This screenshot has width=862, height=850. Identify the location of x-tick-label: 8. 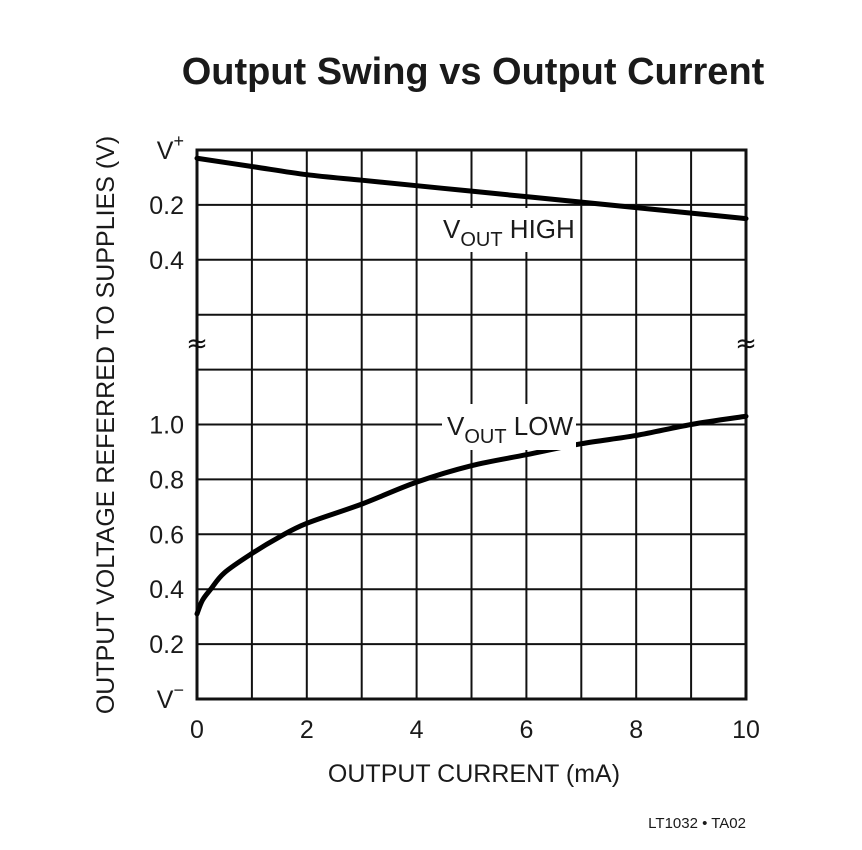
(636, 730).